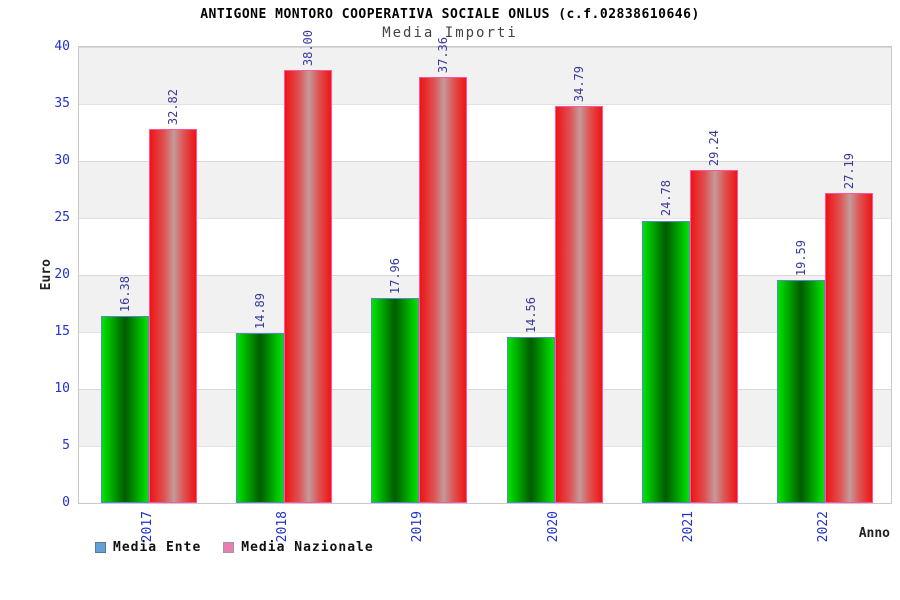 The width and height of the screenshot is (900, 600). Describe the element at coordinates (62, 46) in the screenshot. I see `y-axis-tick-label: 40` at that location.